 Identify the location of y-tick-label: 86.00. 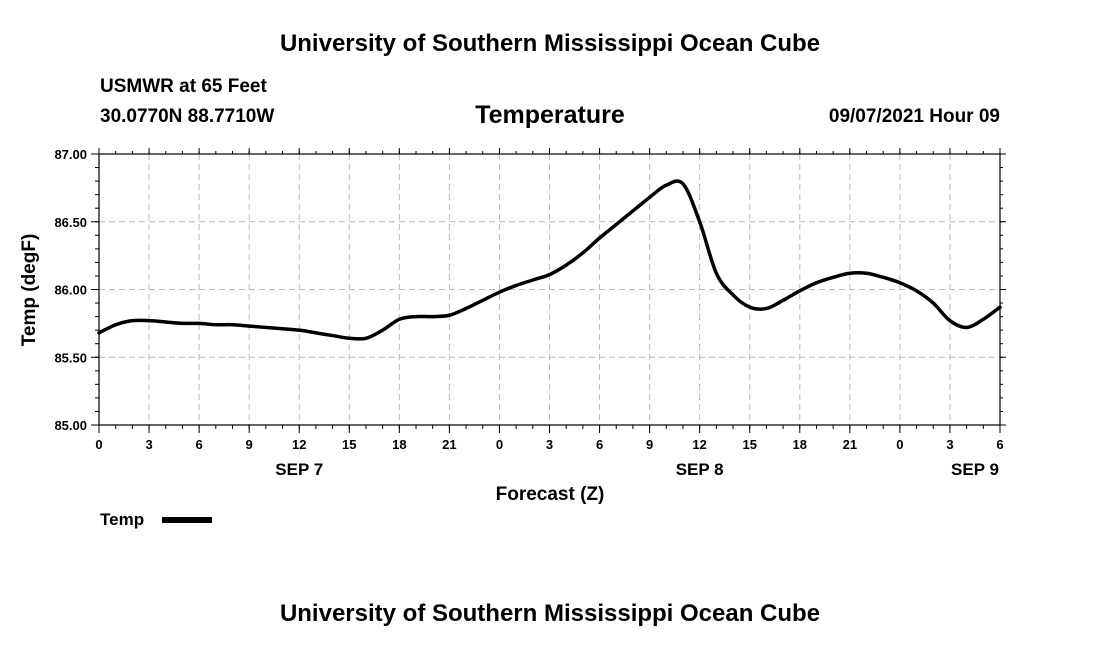
(70, 290).